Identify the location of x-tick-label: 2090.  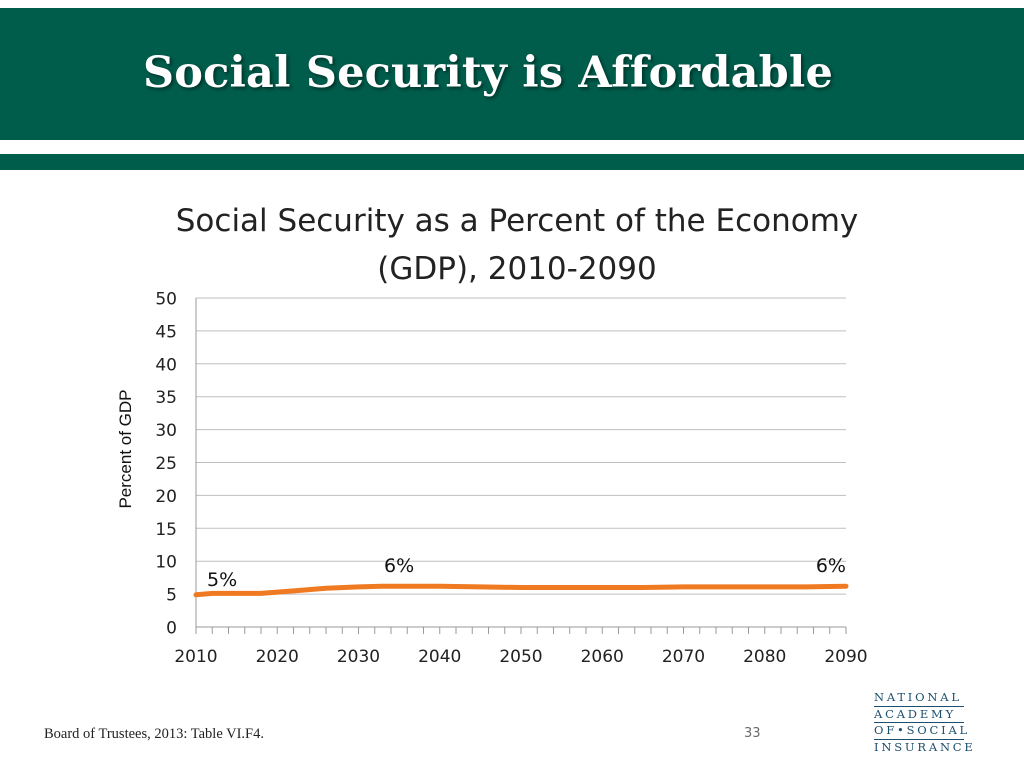
(845, 657).